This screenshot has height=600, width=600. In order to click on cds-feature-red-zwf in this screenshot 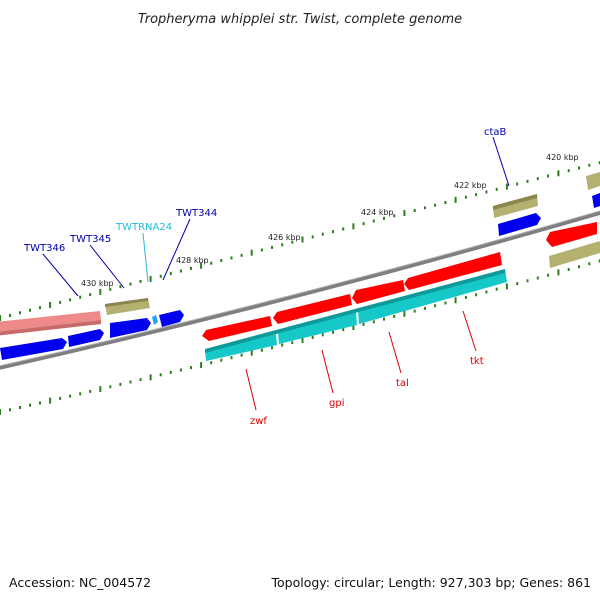, I will do `click(237, 328)`.